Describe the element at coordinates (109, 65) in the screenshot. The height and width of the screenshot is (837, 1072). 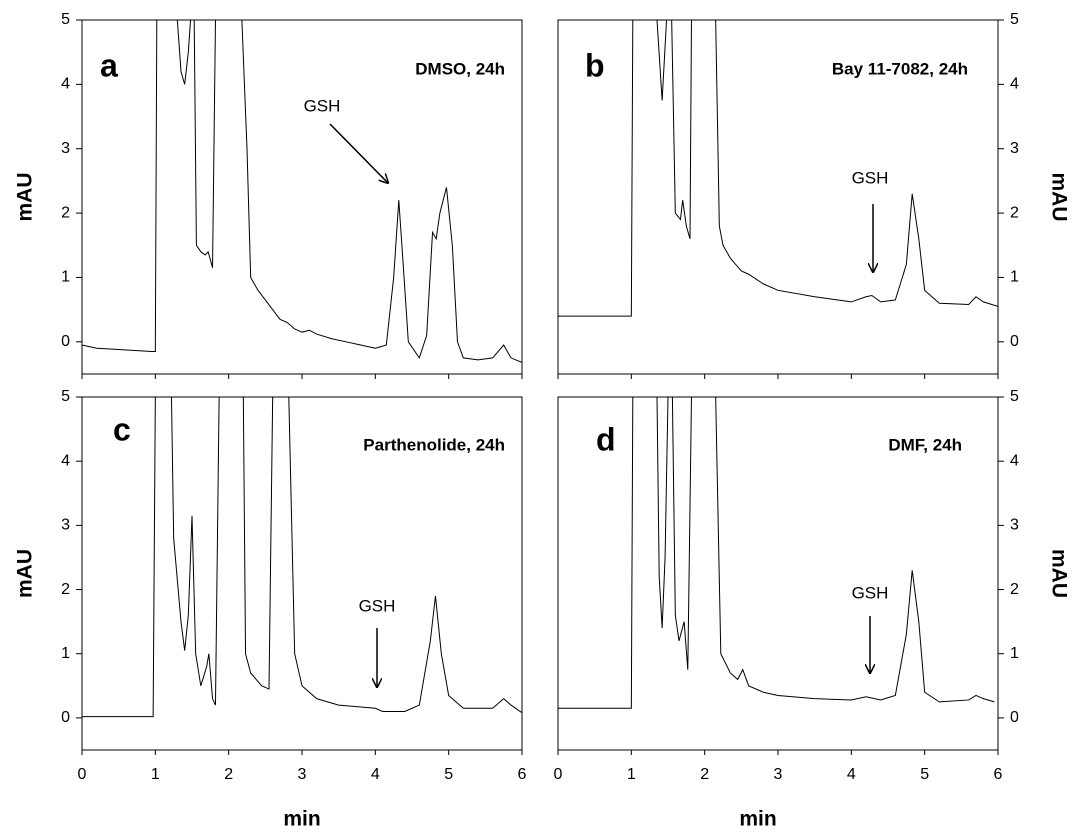
I see `panel-label: a` at that location.